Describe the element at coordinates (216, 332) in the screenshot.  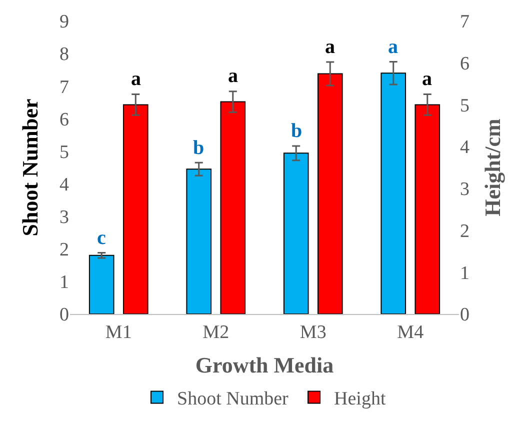
I see `x-tick-label: M2` at that location.